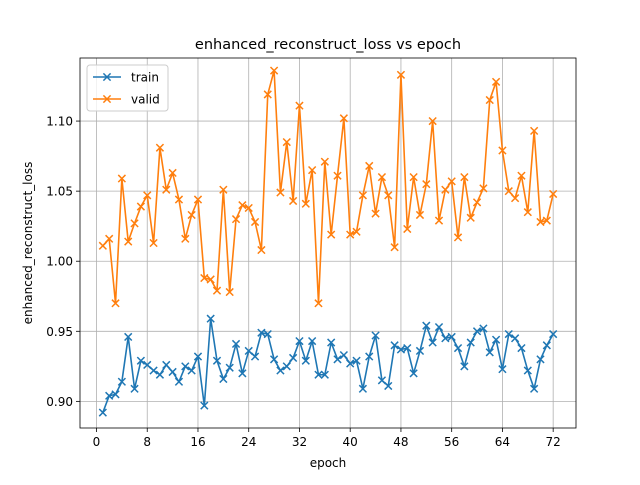  What do you see at coordinates (107, 99) in the screenshot?
I see `legend-marker-valid` at bounding box center [107, 99].